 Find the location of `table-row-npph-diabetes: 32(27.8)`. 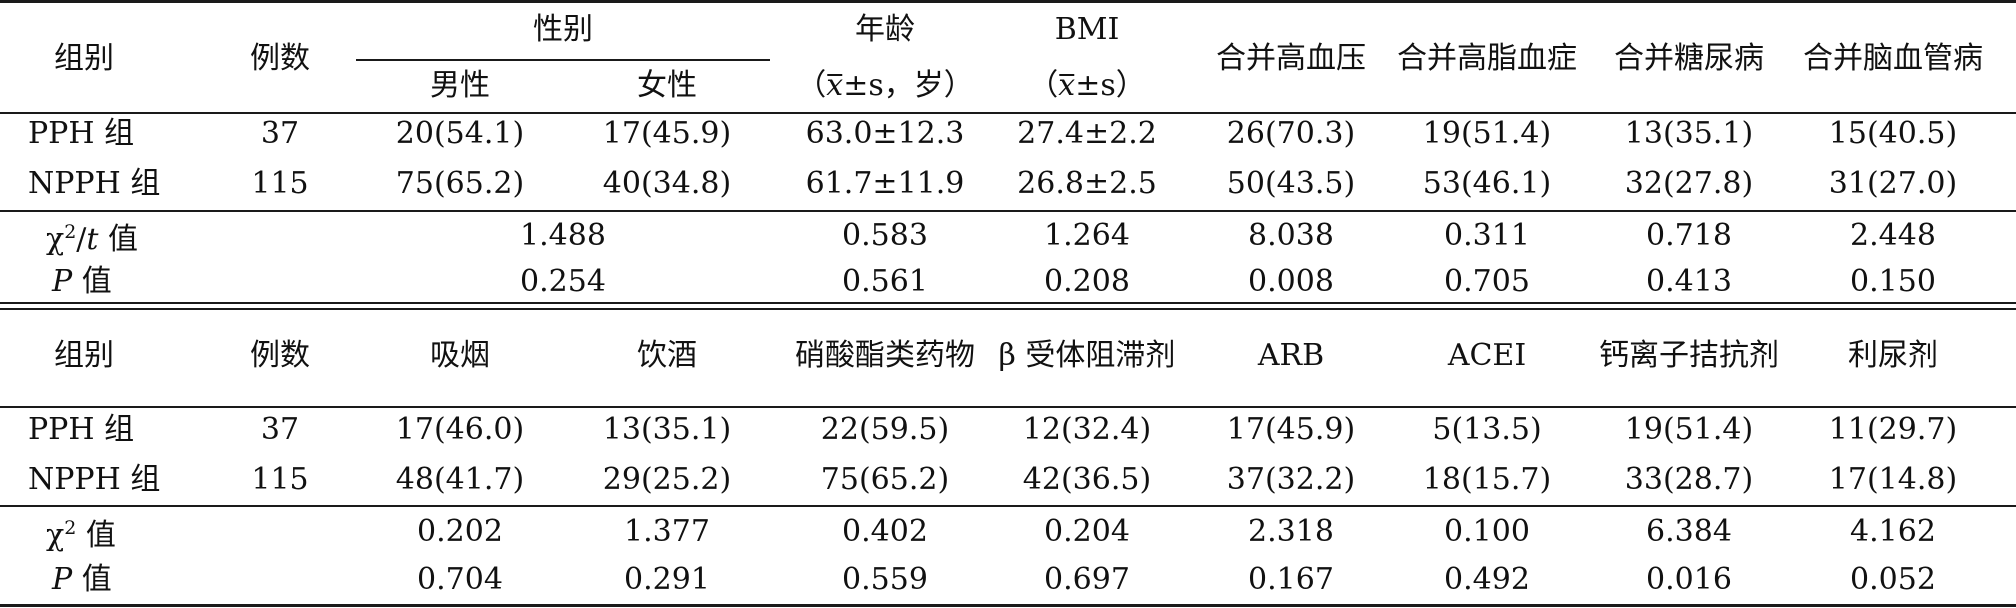

table-row-npph-diabetes: 32(27.8) is located at coordinates (1689, 183).